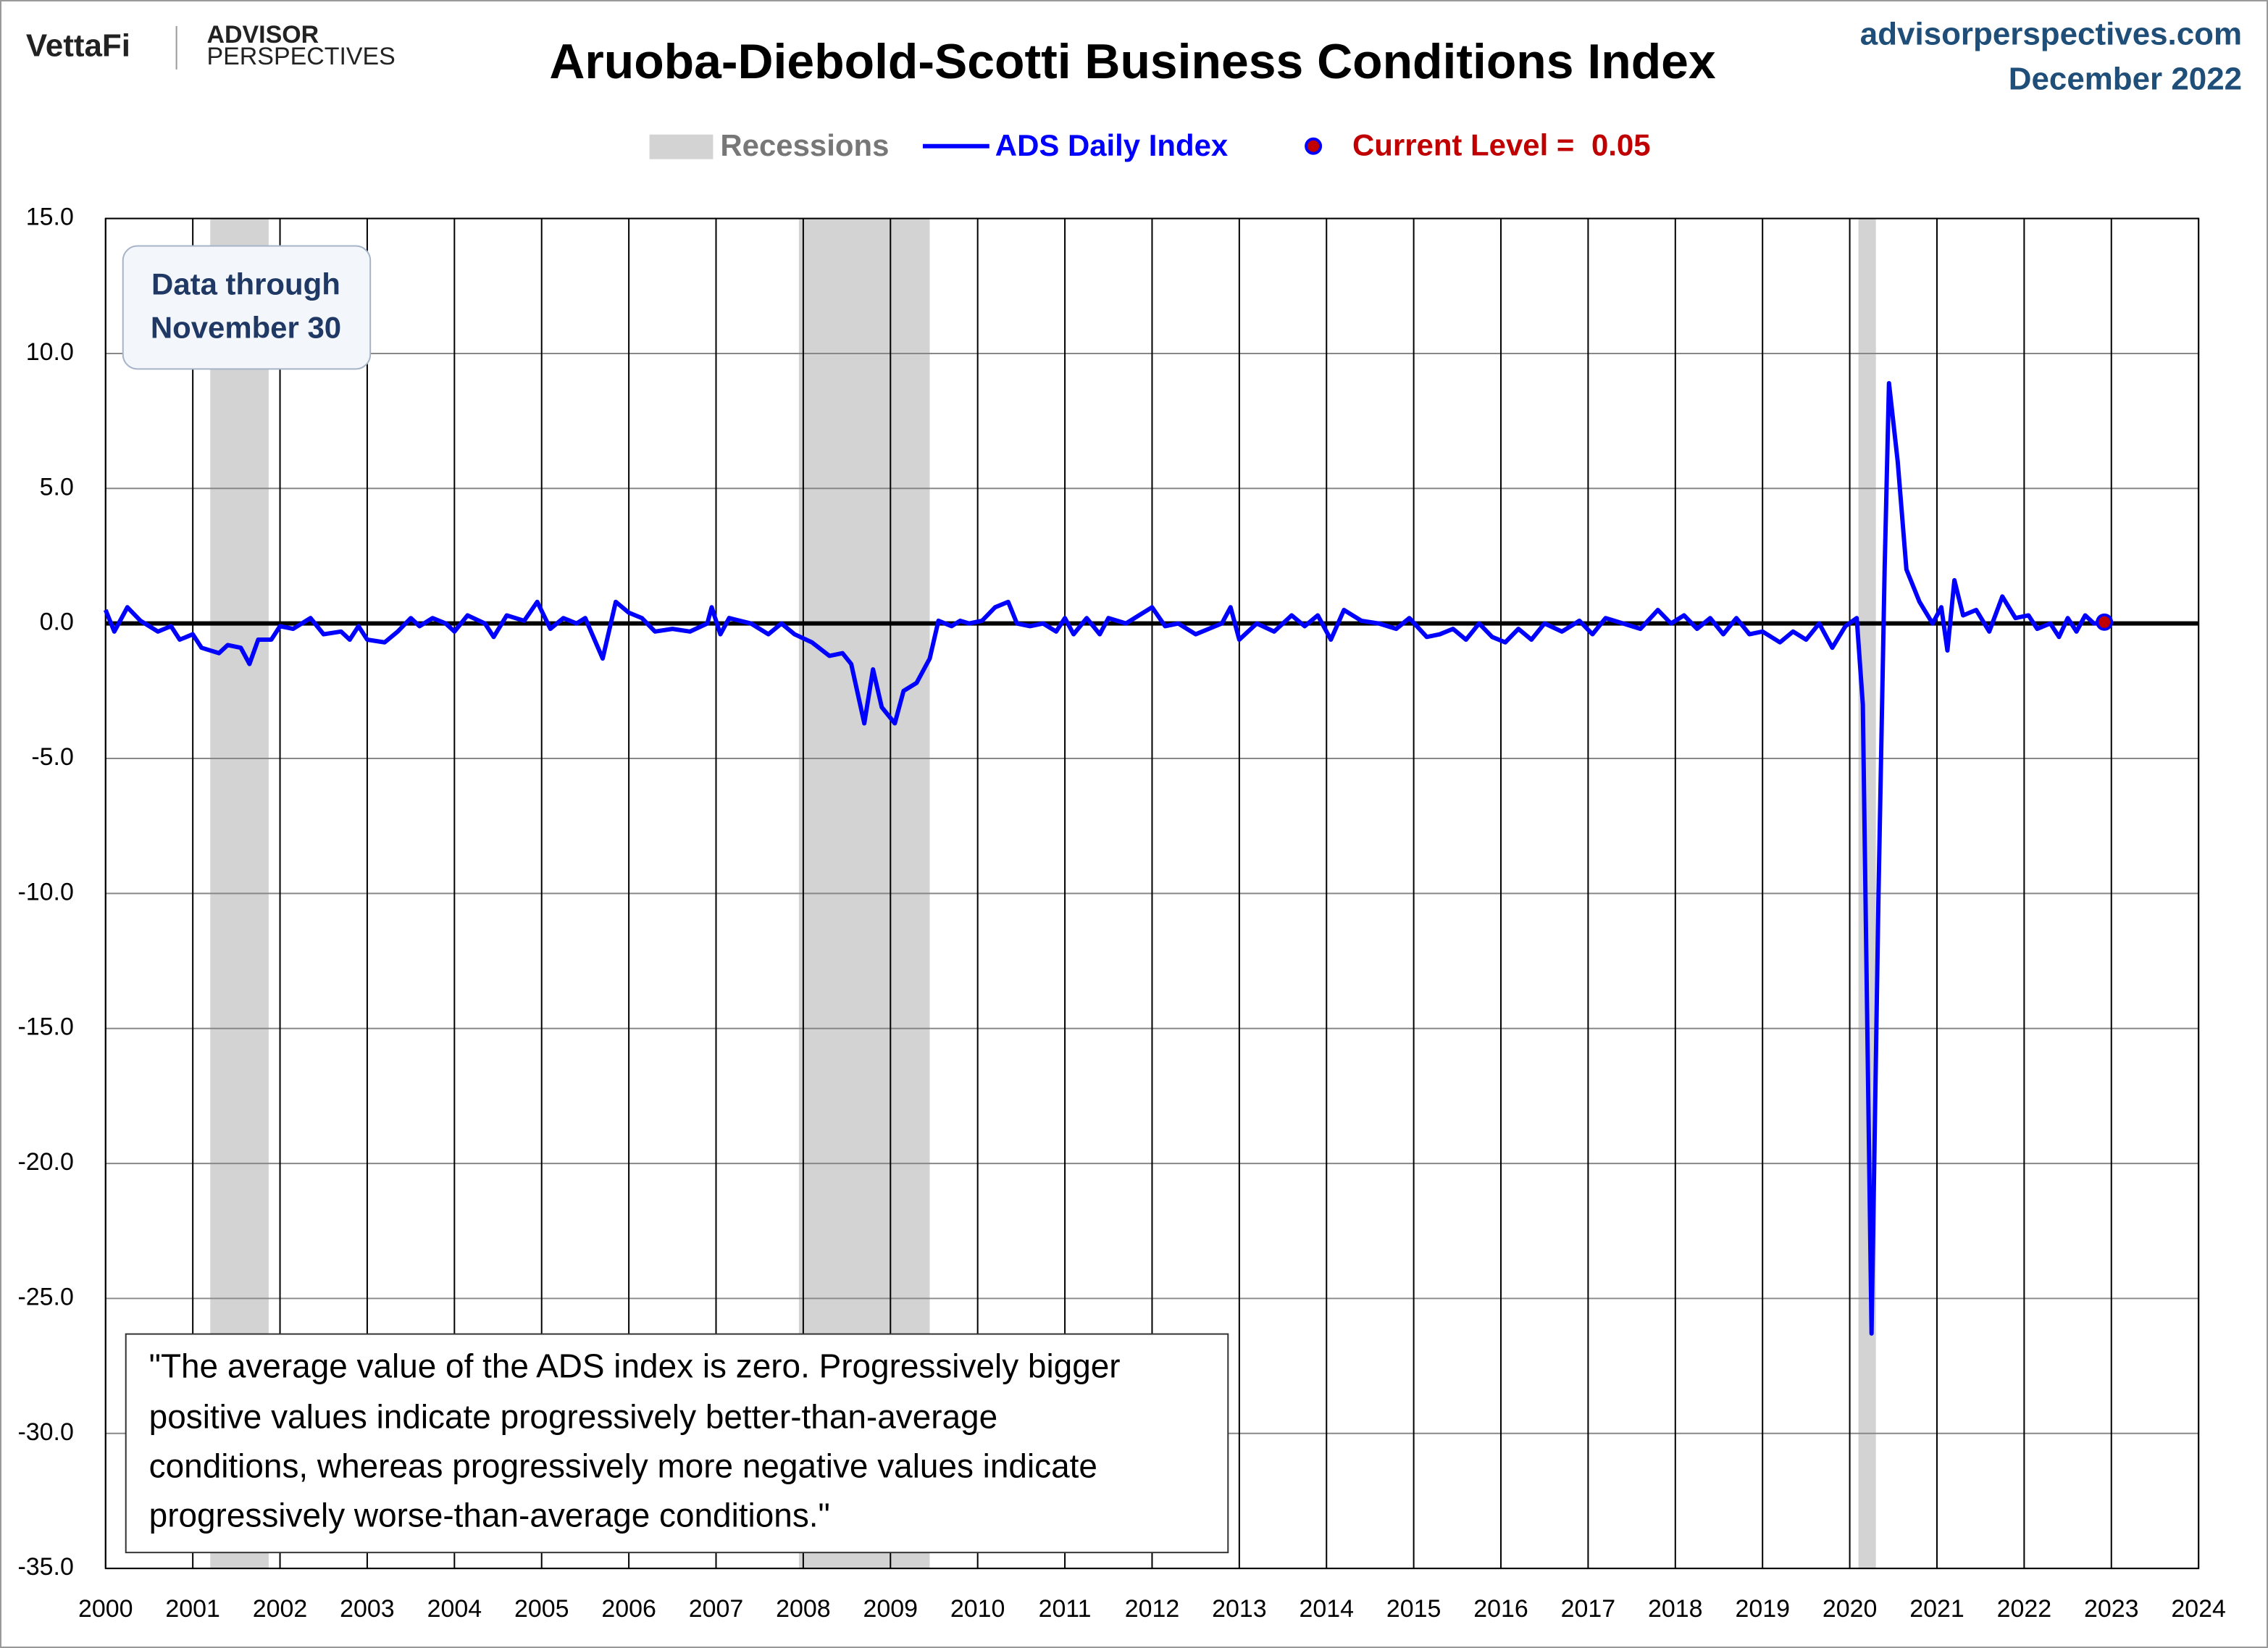 Image resolution: width=2268 pixels, height=1648 pixels. I want to click on logo-perspectives: PERSPECTIVES, so click(302, 56).